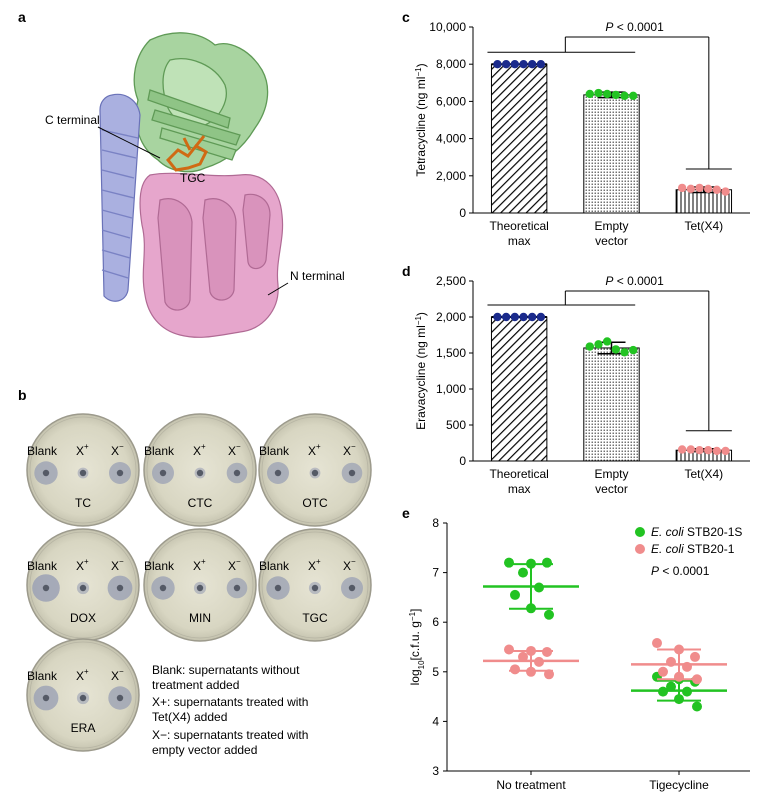  I want to click on y-tick-label: 4, so click(435, 721).